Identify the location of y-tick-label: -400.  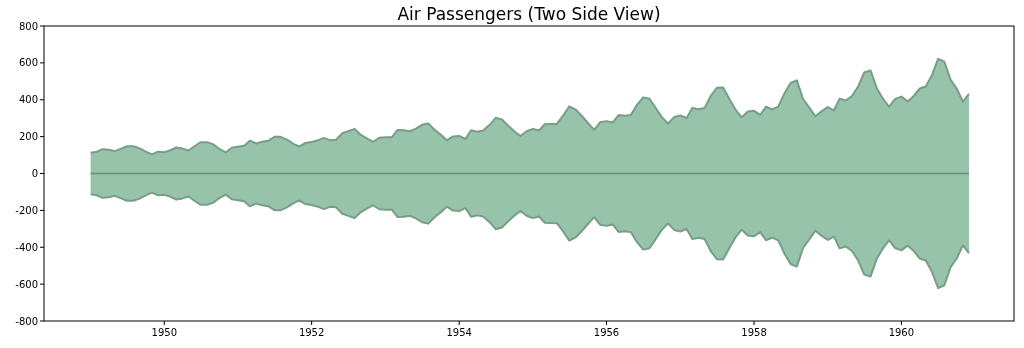
(26, 247).